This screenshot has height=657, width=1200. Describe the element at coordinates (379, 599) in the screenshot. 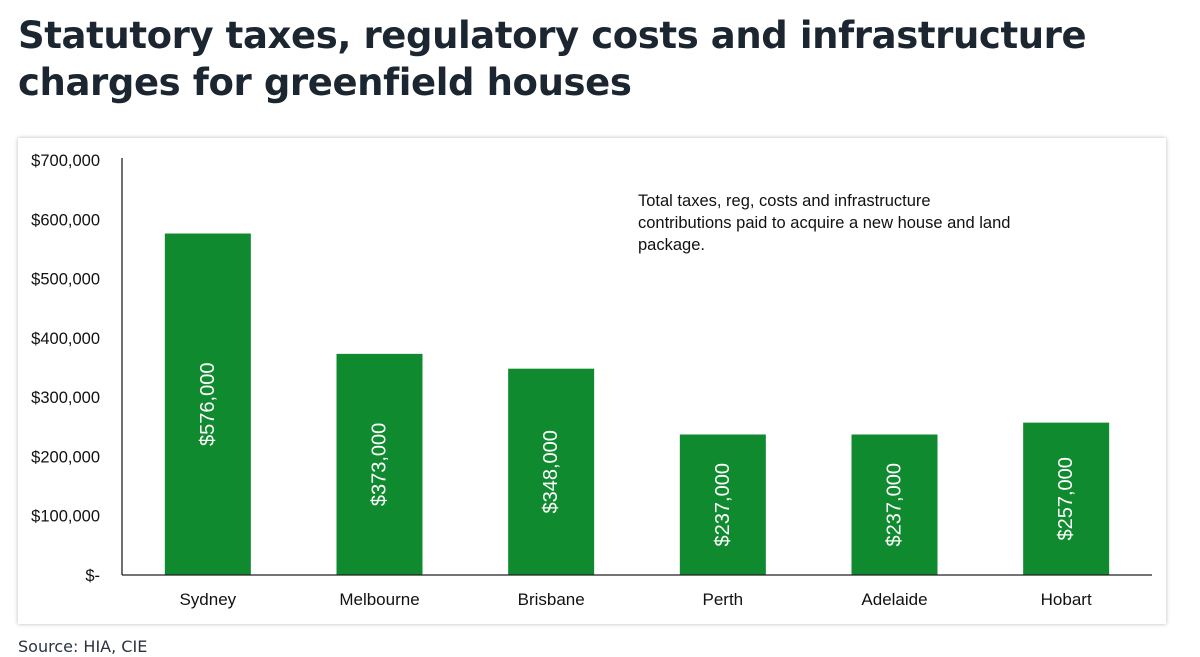

I see `x-tick-label: Melbourne` at that location.